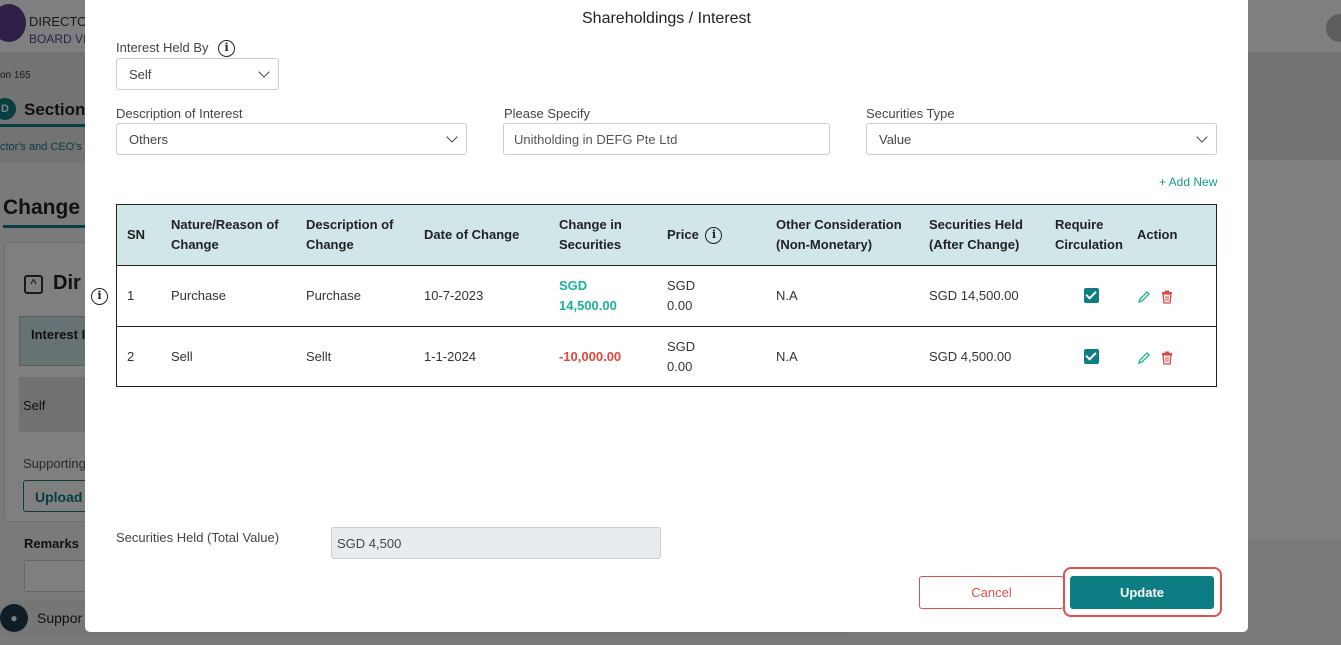  Describe the element at coordinates (895, 139) in the screenshot. I see `securities-type-value: Value` at that location.